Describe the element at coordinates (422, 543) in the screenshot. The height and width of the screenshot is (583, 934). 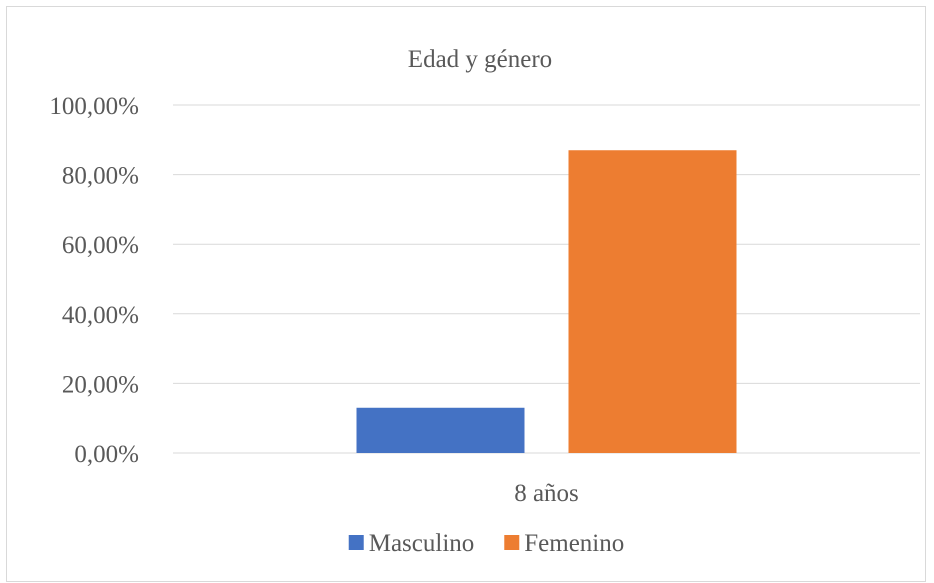
I see `legend-label-masculino: Masculino` at that location.